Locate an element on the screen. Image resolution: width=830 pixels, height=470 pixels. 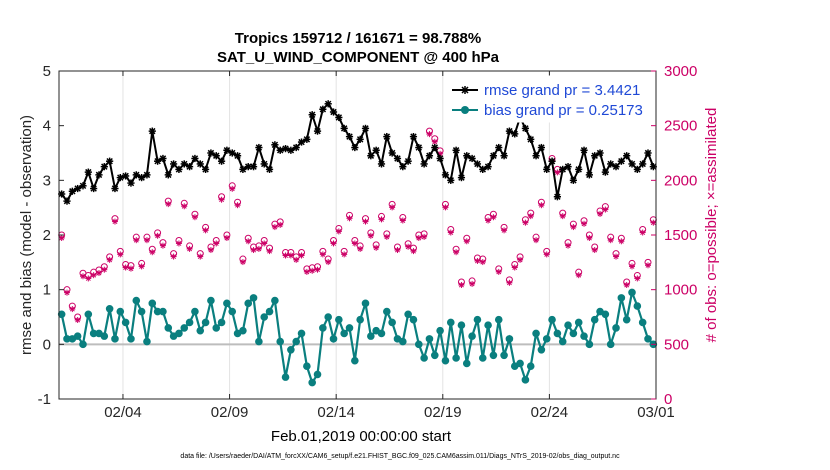
y-tick-label: 1 is located at coordinates (47, 290).